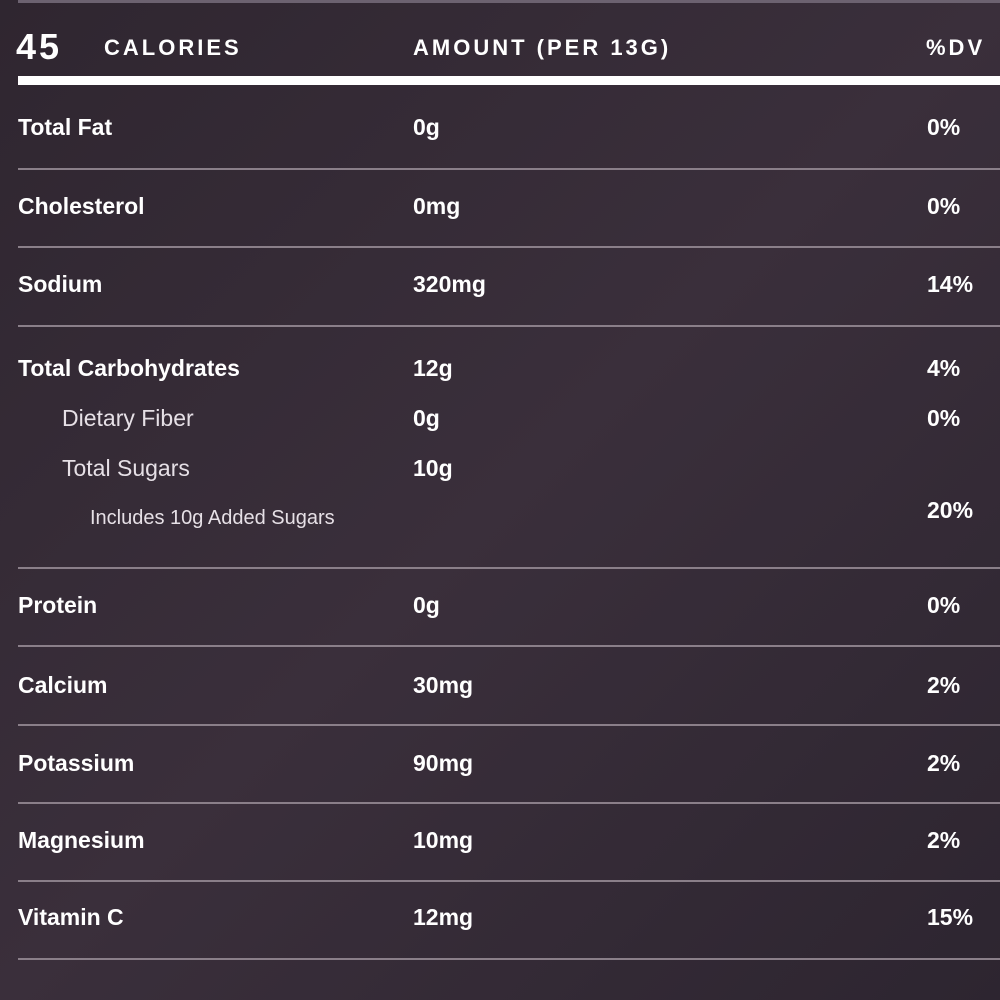  I want to click on nutrient-dv: 4%, so click(944, 368).